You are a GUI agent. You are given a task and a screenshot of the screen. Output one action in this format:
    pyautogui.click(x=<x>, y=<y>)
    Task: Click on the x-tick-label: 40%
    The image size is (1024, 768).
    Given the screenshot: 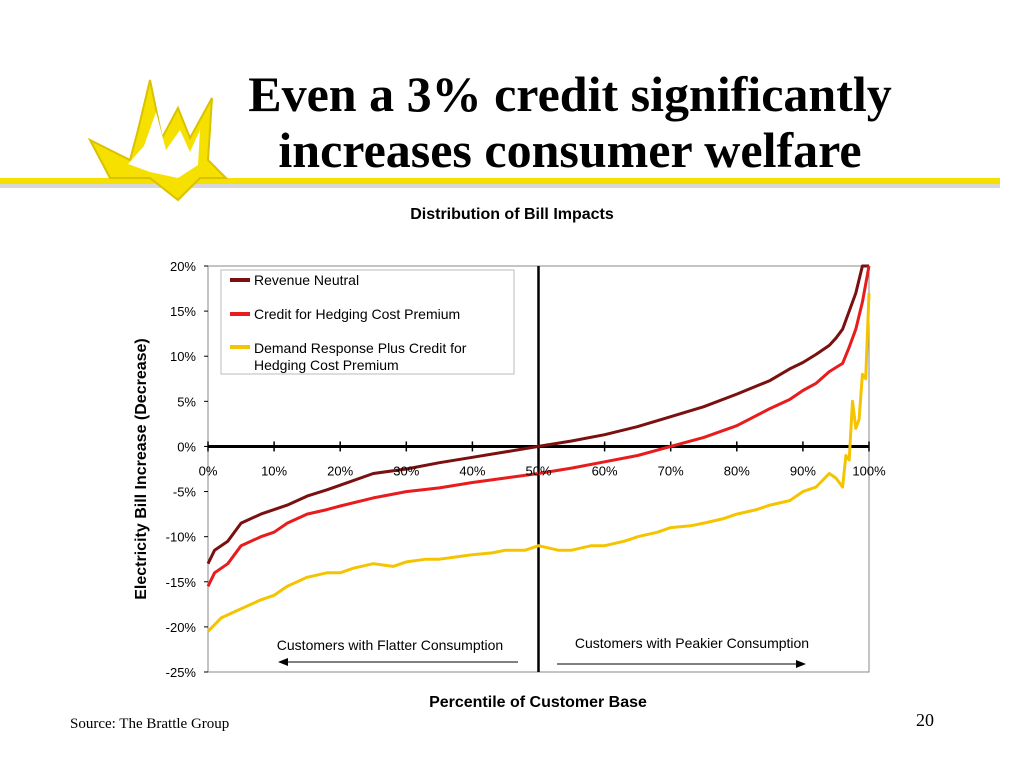 What is the action you would take?
    pyautogui.click(x=472, y=470)
    